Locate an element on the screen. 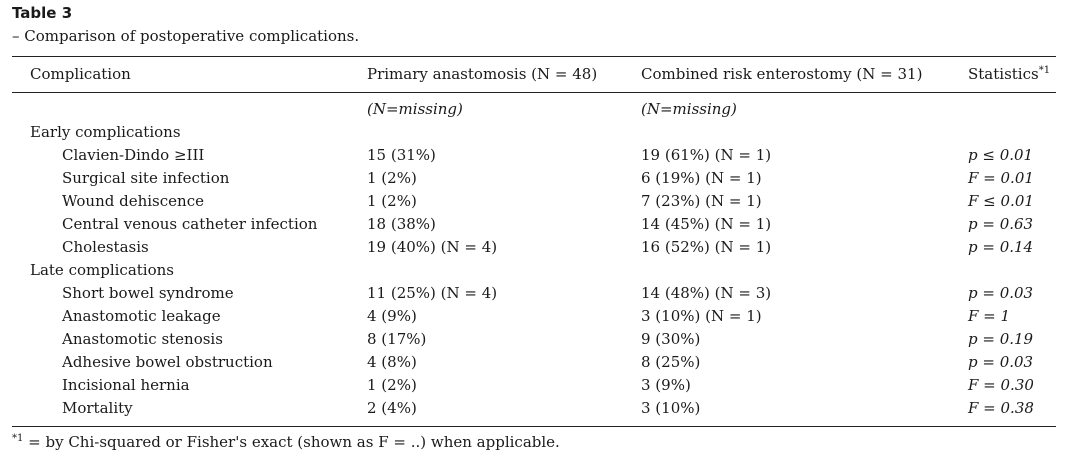 The height and width of the screenshot is (458, 1078). section-row: Early complications is located at coordinates (539, 132).